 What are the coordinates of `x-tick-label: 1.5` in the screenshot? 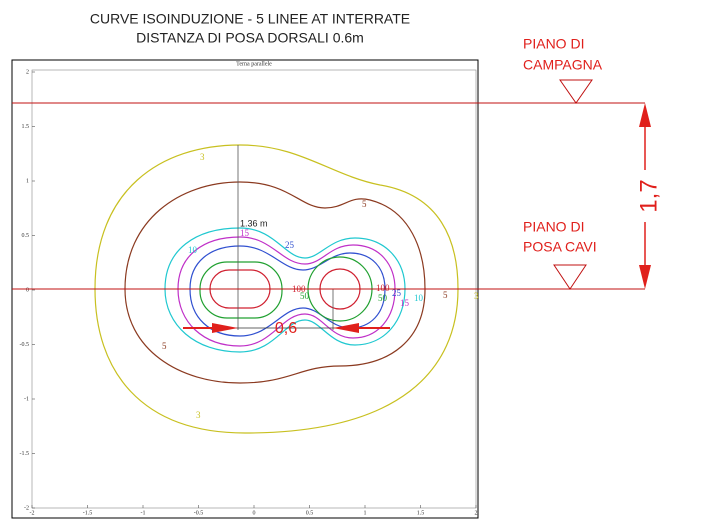 It's located at (421, 513).